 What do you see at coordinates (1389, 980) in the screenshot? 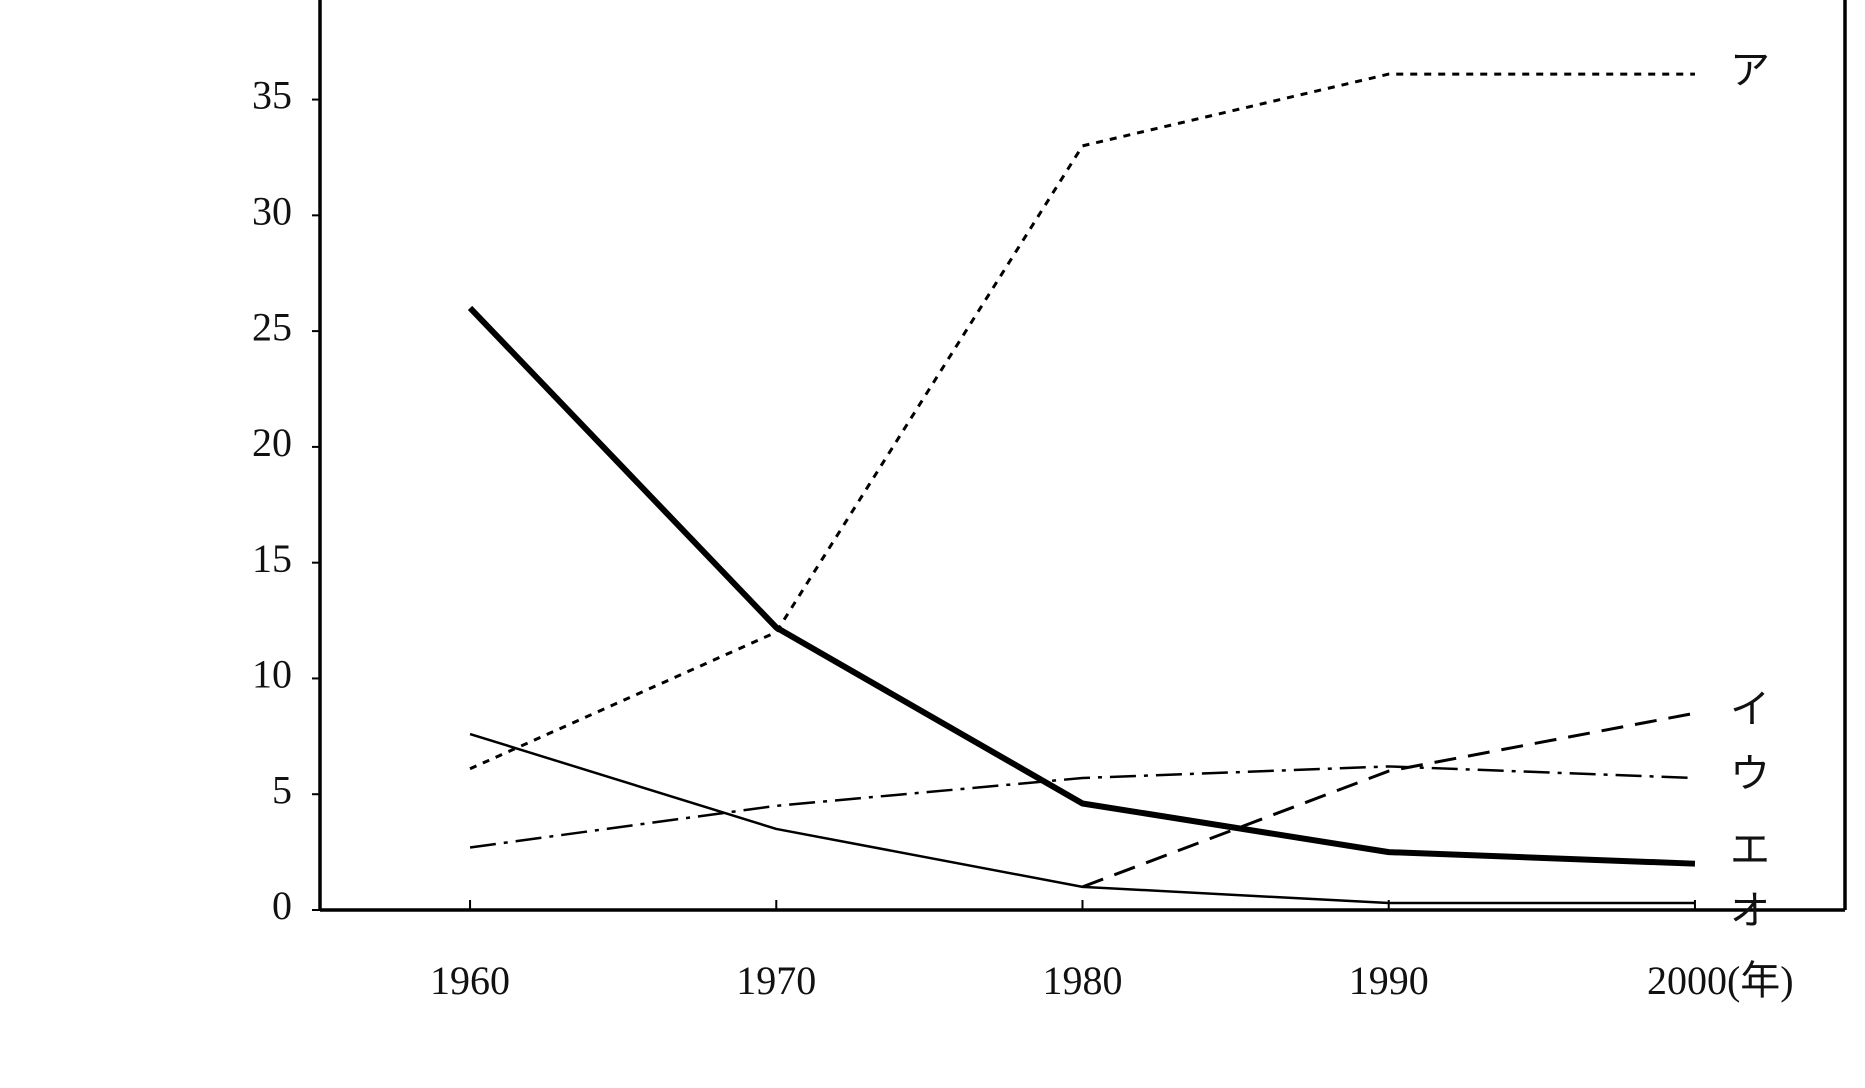
I see `x-tick-label: 1990` at bounding box center [1389, 980].